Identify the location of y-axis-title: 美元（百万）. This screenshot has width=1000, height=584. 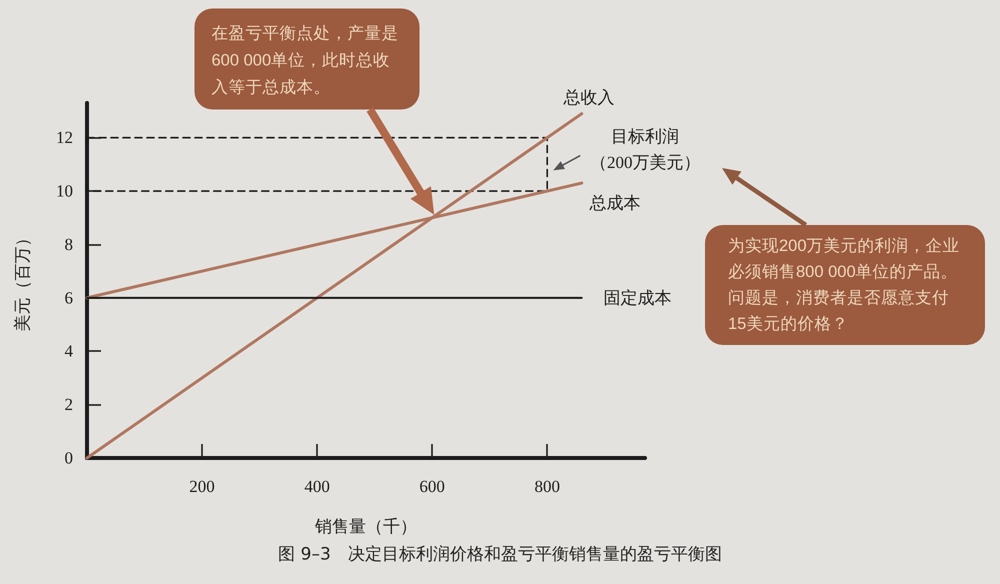
(22, 281).